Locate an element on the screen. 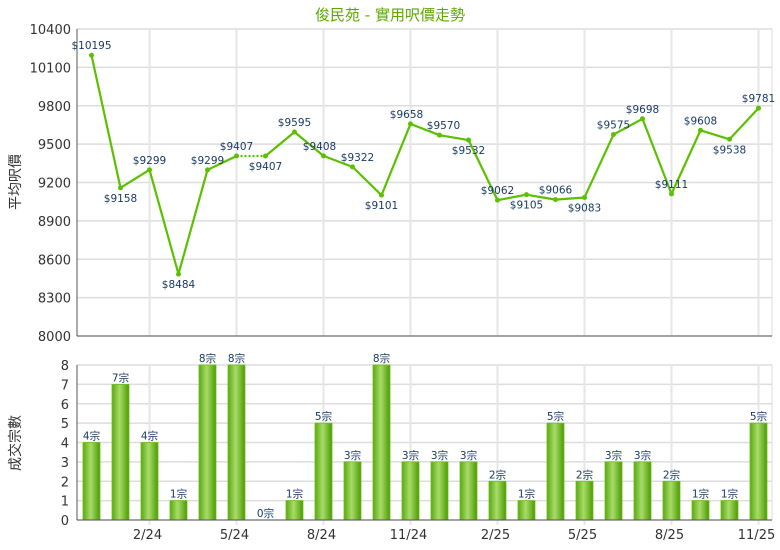 Image resolution: width=780 pixels, height=550 pixels. data-label: $9066 is located at coordinates (556, 191).